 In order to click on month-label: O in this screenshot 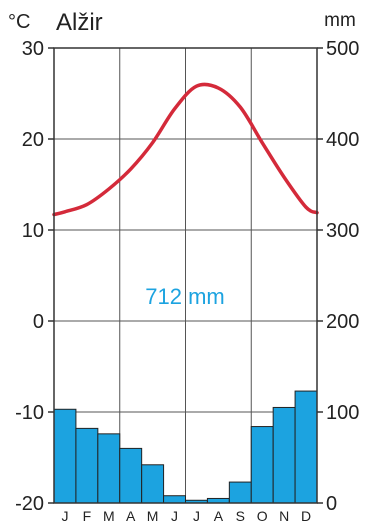, I will do `click(262, 516)`.